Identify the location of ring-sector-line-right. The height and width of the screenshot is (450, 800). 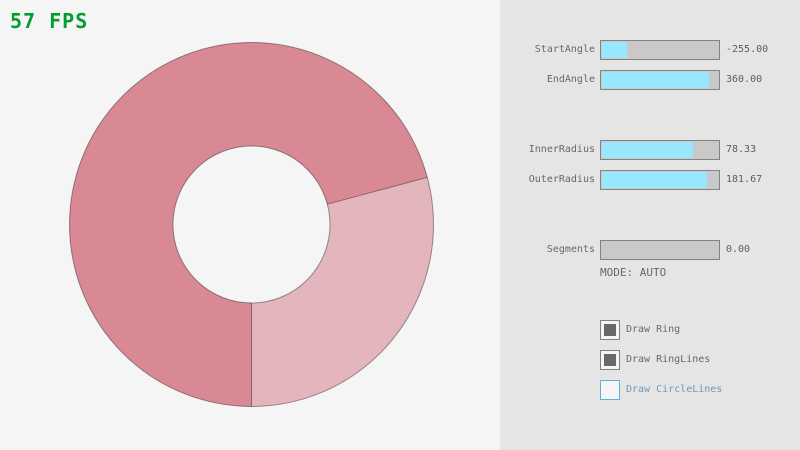
(377, 190).